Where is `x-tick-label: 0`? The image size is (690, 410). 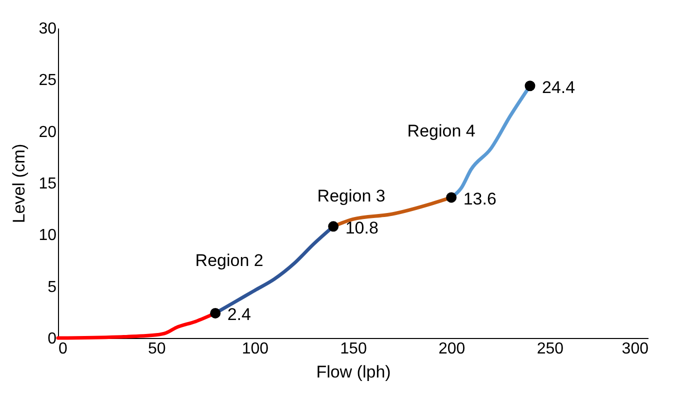 x-tick-label: 0 is located at coordinates (63, 349).